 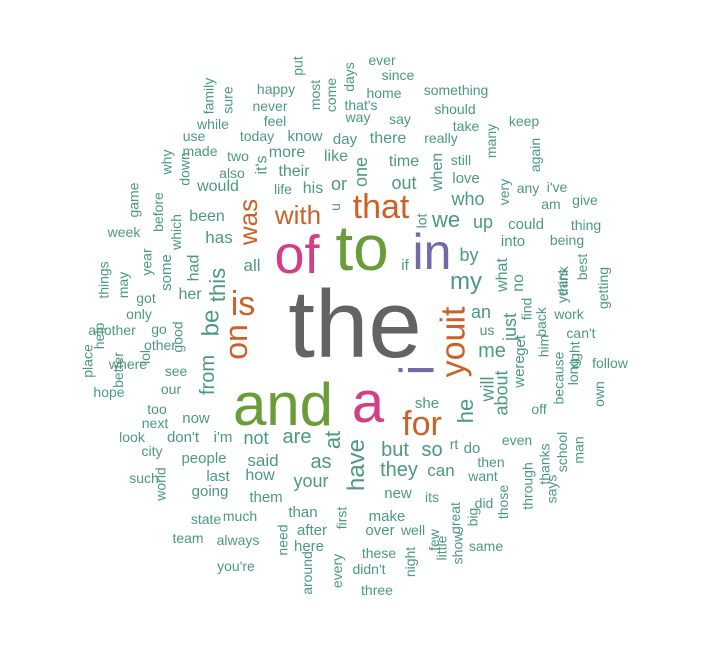 What do you see at coordinates (332, 440) in the screenshot?
I see `word-at: at` at bounding box center [332, 440].